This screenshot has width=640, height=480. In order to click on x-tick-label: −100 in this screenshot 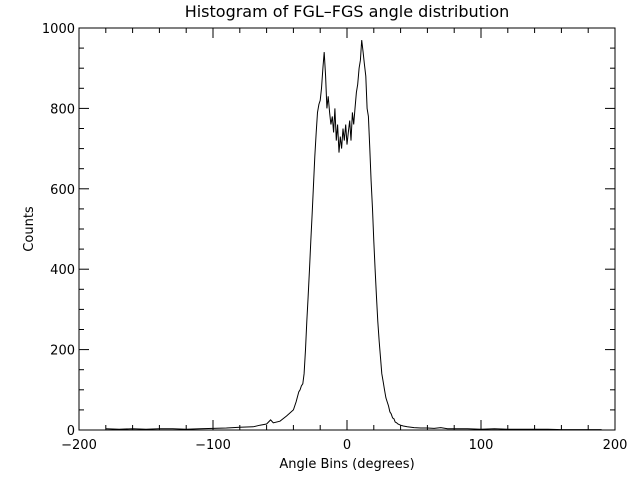, I will do `click(213, 445)`.